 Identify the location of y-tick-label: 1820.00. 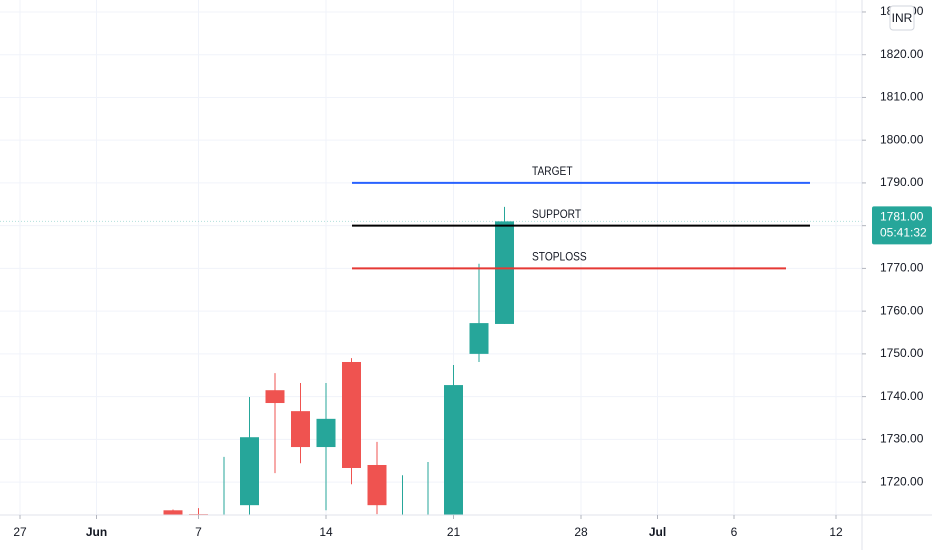
(902, 54).